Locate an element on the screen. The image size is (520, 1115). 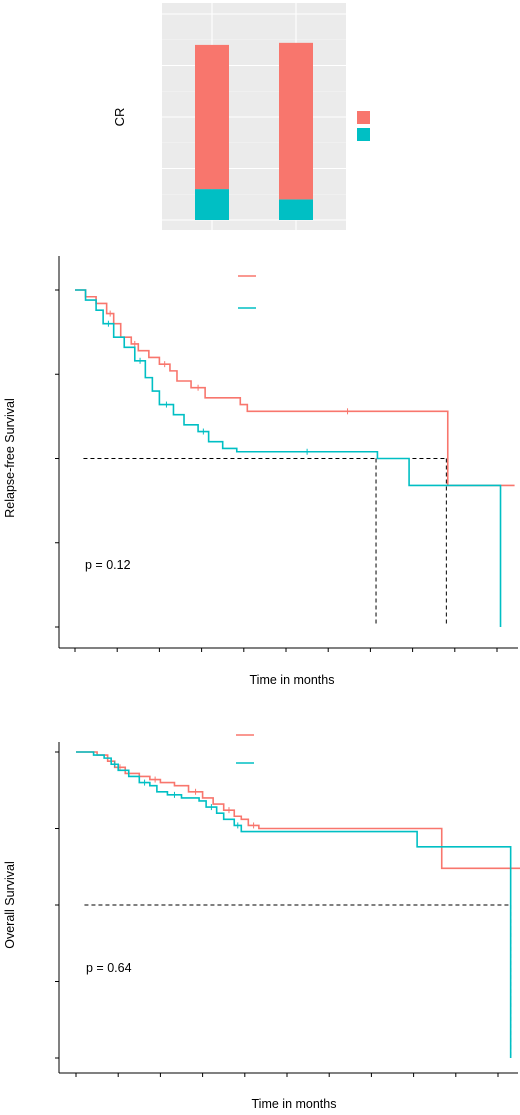
bar-y-axis-label: CR is located at coordinates (119, 117).